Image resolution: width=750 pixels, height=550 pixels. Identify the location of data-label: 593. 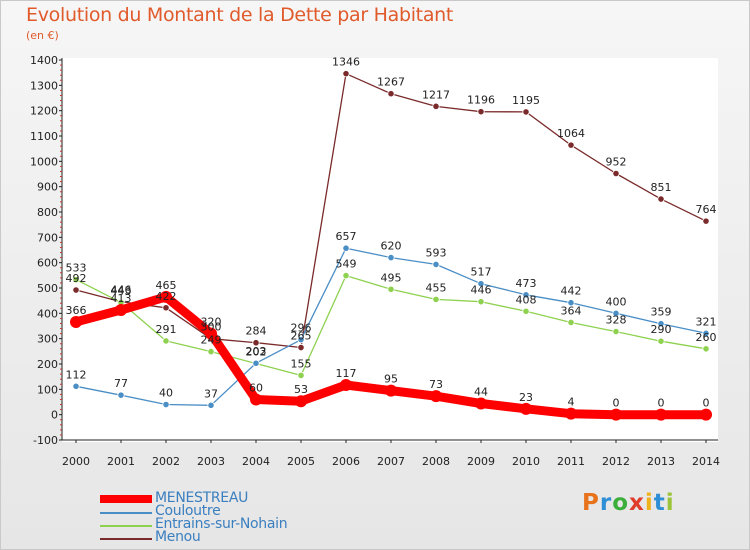
(436, 252).